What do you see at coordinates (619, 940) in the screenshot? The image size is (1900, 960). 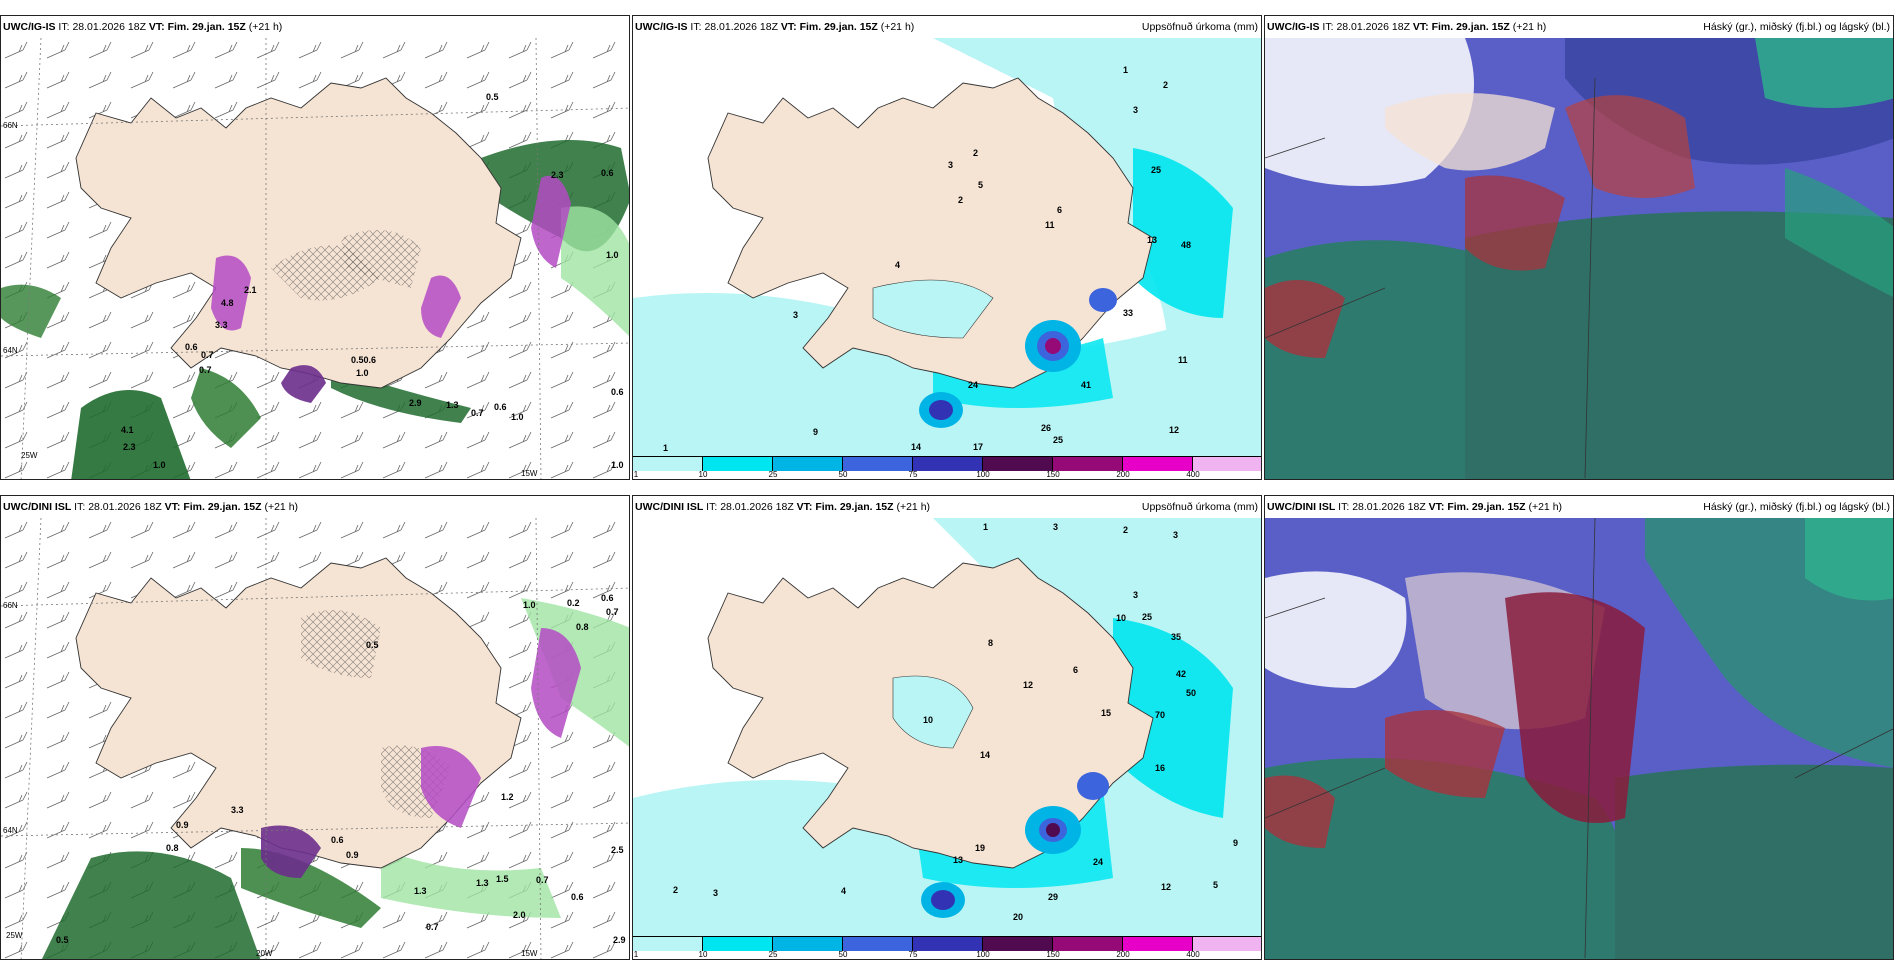 I see `value-label: 2.9` at bounding box center [619, 940].